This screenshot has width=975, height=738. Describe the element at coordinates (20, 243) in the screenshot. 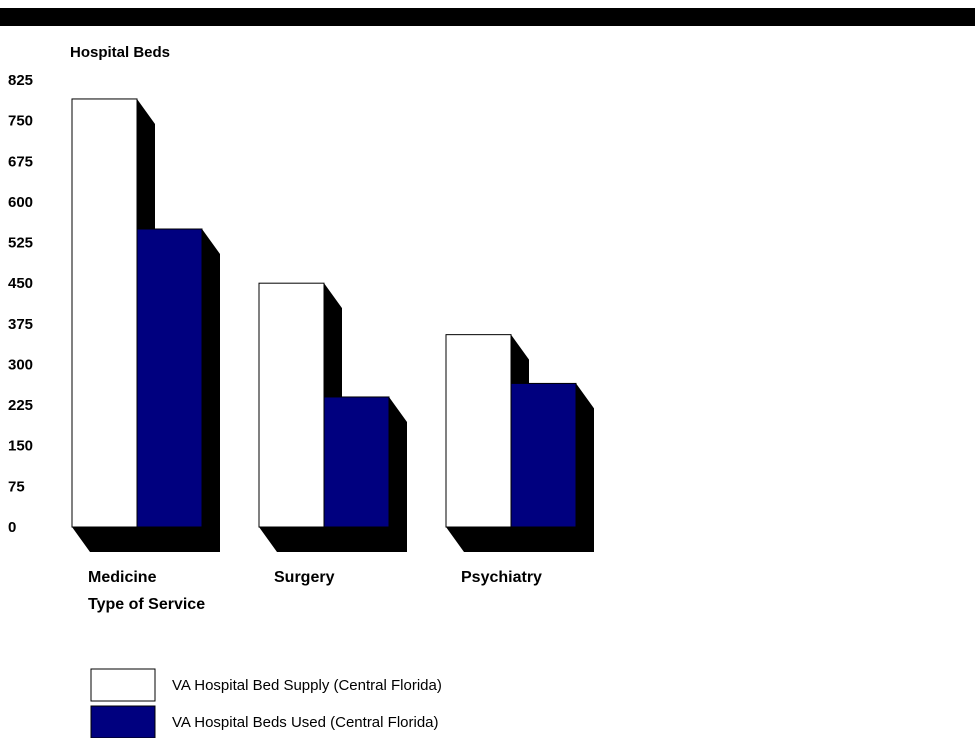

I see `y-tick-label: 525` at that location.